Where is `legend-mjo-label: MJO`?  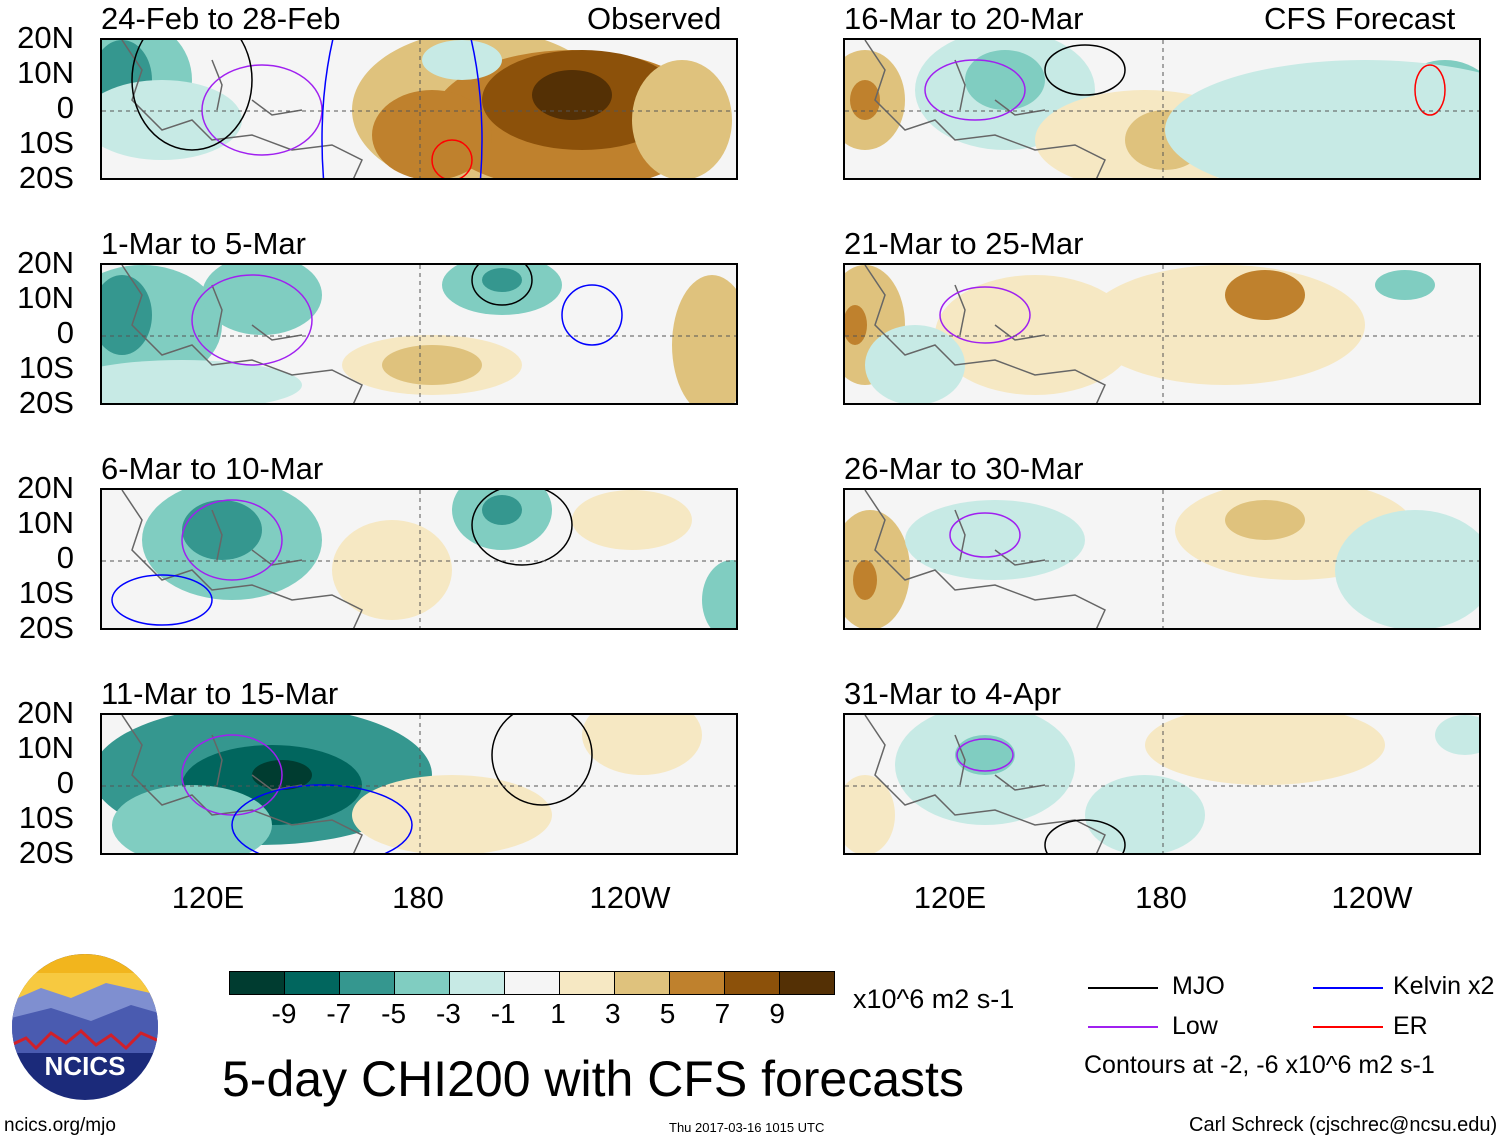 legend-mjo-label: MJO is located at coordinates (1198, 986).